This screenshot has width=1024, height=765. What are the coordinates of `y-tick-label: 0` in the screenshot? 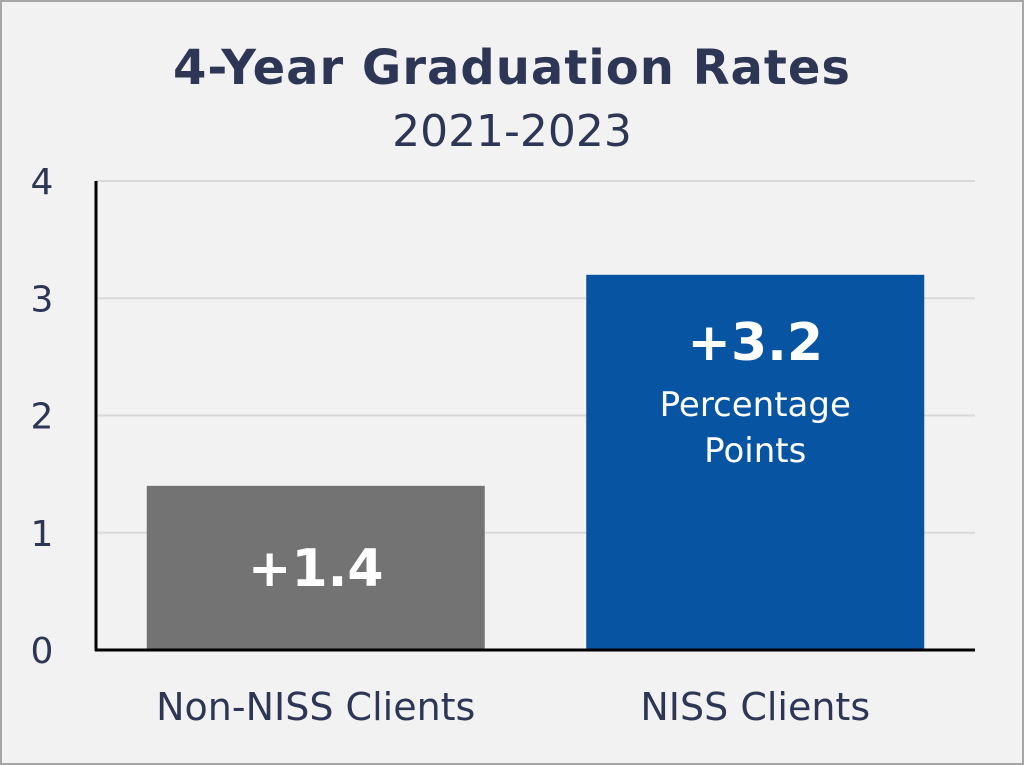 It's located at (42, 651).